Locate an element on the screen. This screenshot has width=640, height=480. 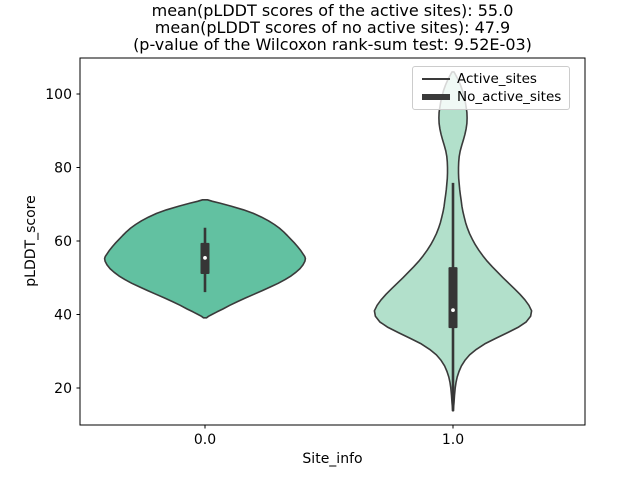
x-tick-label: 1.0 is located at coordinates (453, 440).